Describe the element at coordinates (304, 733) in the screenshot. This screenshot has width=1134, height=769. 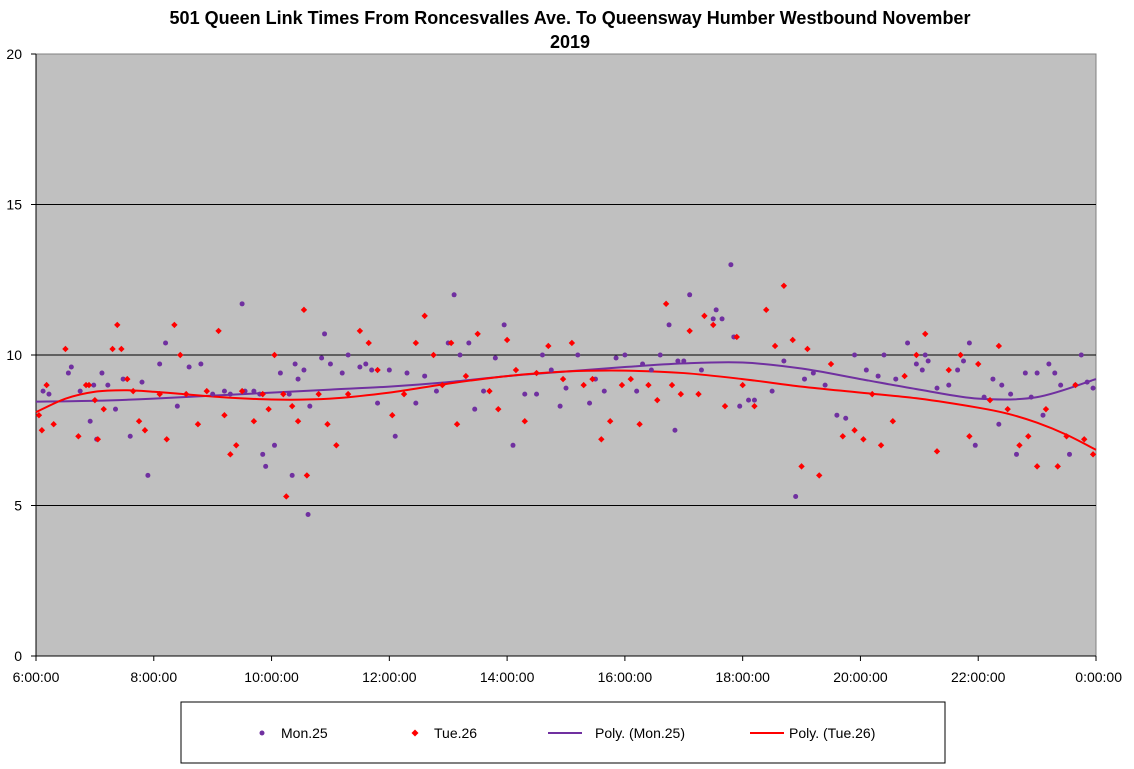
I see `legend-label-mon25: Mon.25` at that location.